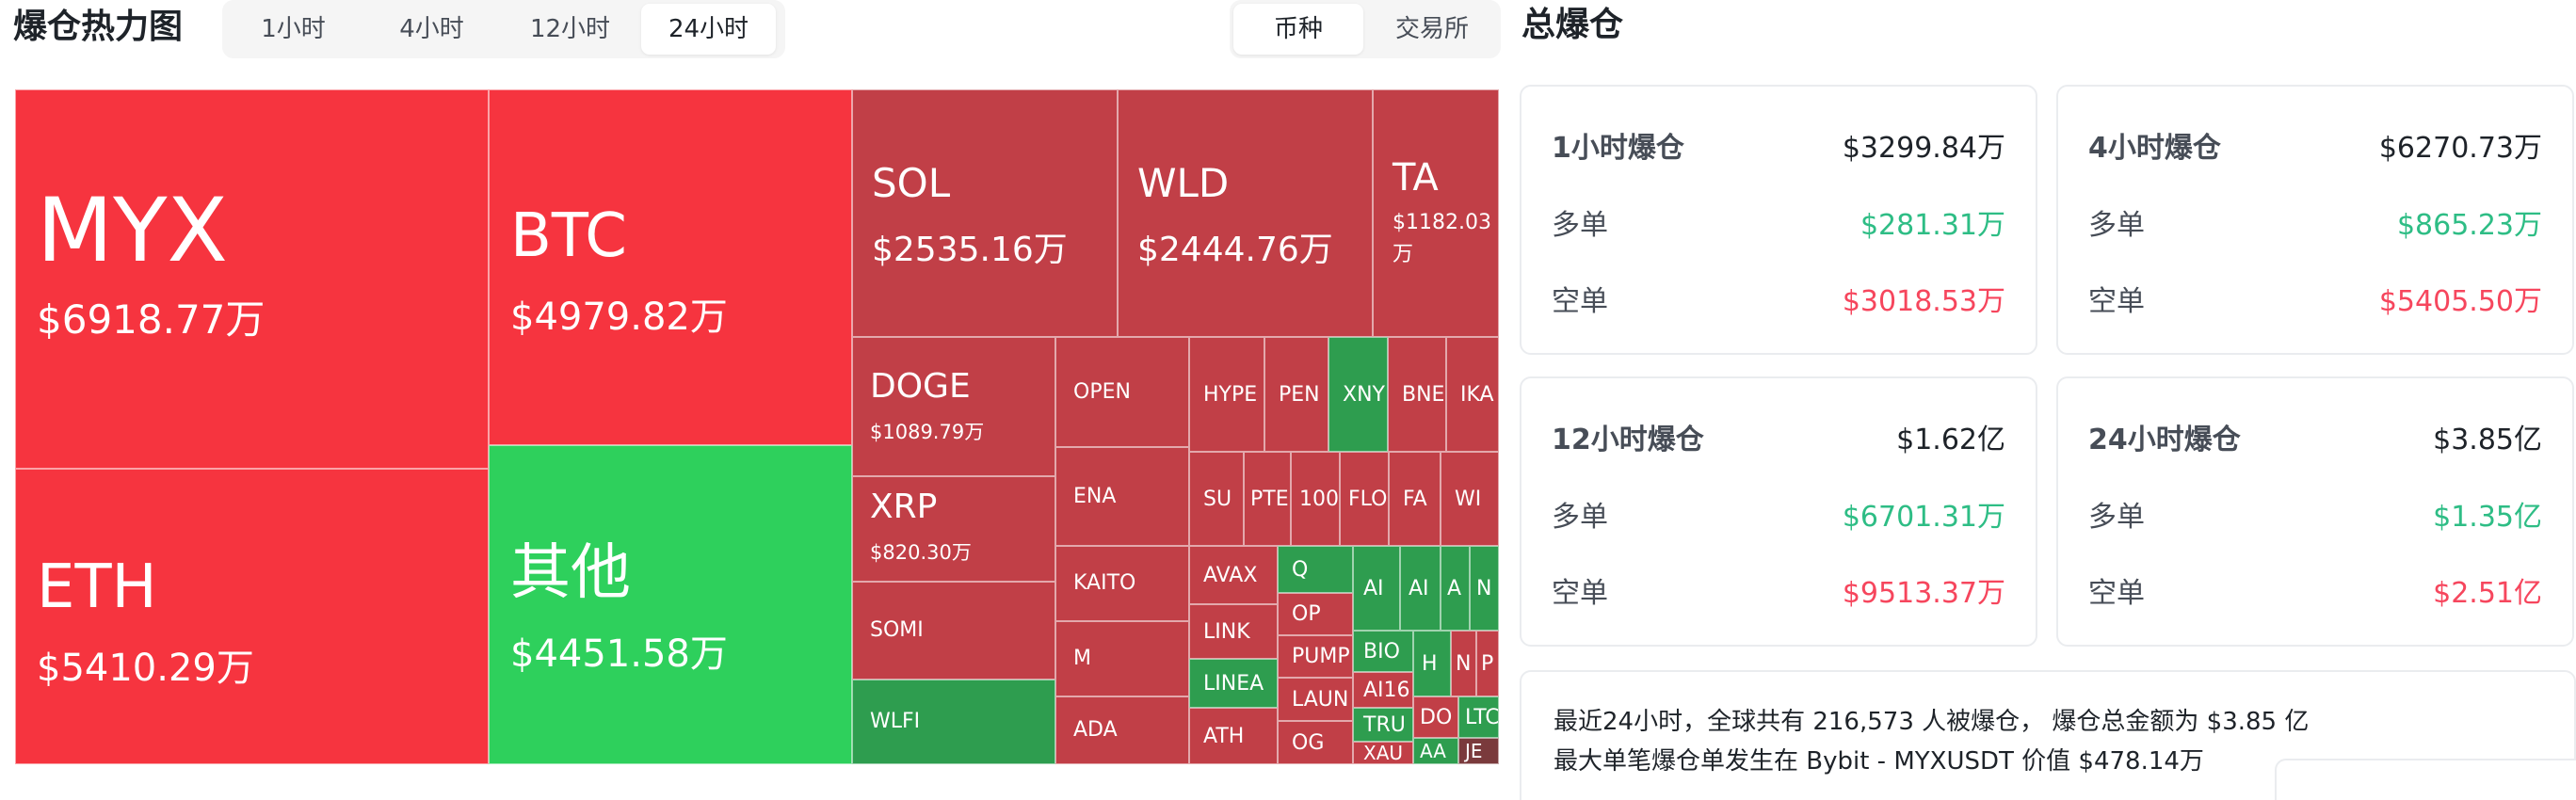 Image resolution: width=2576 pixels, height=800 pixels. Describe the element at coordinates (1436, 213) in the screenshot. I see `treemap-cell-ta: TA $1182.03万` at that location.